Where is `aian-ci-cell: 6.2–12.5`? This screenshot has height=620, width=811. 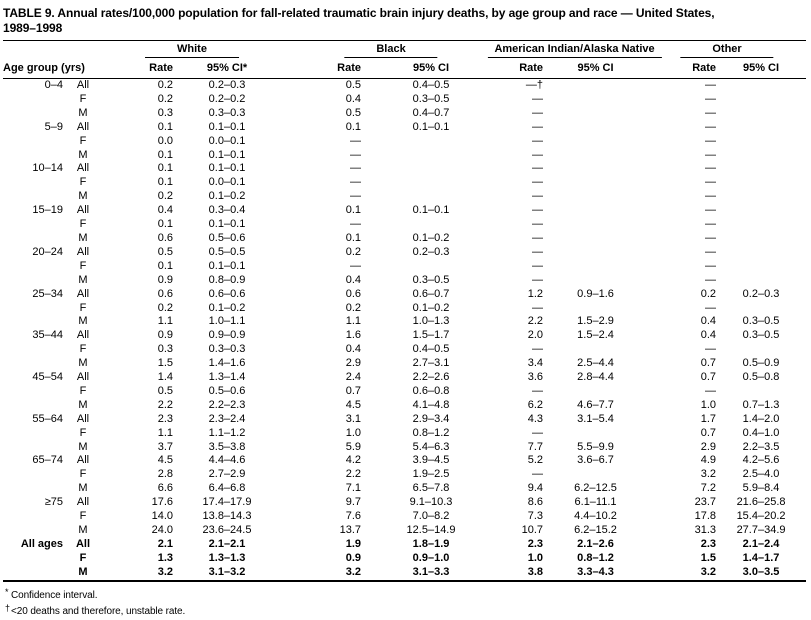
aian-ci-cell: 6.2–12.5 is located at coordinates (595, 488).